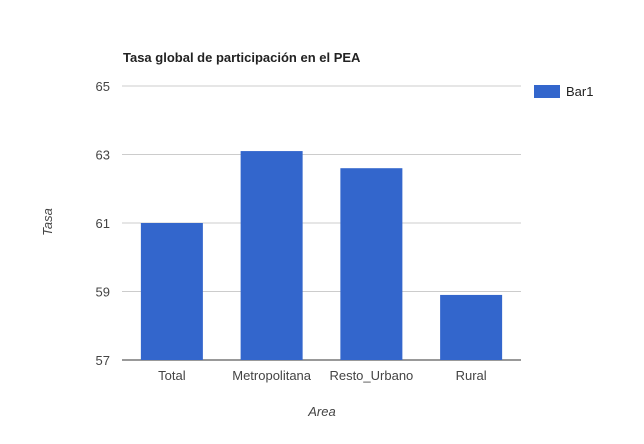 The width and height of the screenshot is (644, 444). I want to click on y-tick-label: 65, so click(103, 86).